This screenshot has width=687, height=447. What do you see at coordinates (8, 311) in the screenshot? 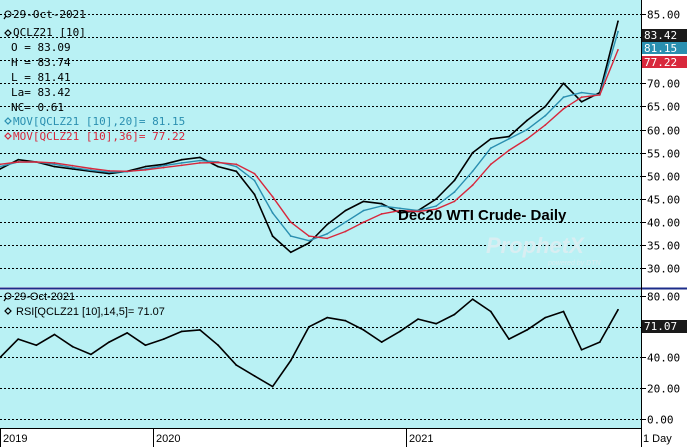
I see `rsi-diamond-icon` at bounding box center [8, 311].